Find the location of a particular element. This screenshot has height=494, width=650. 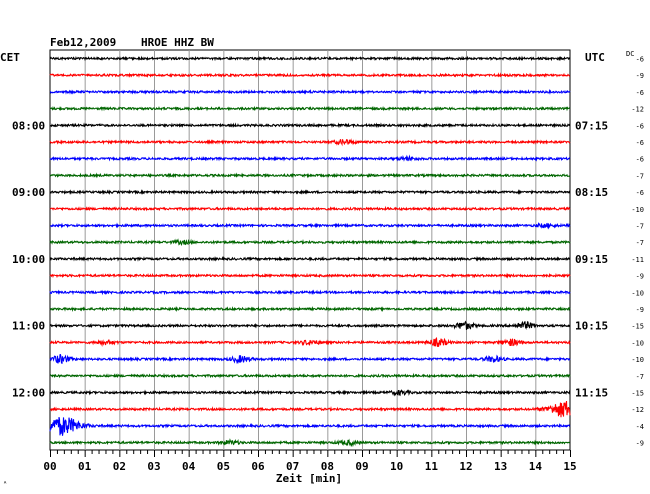

cet-hour-label: 10:00 is located at coordinates (28, 259).